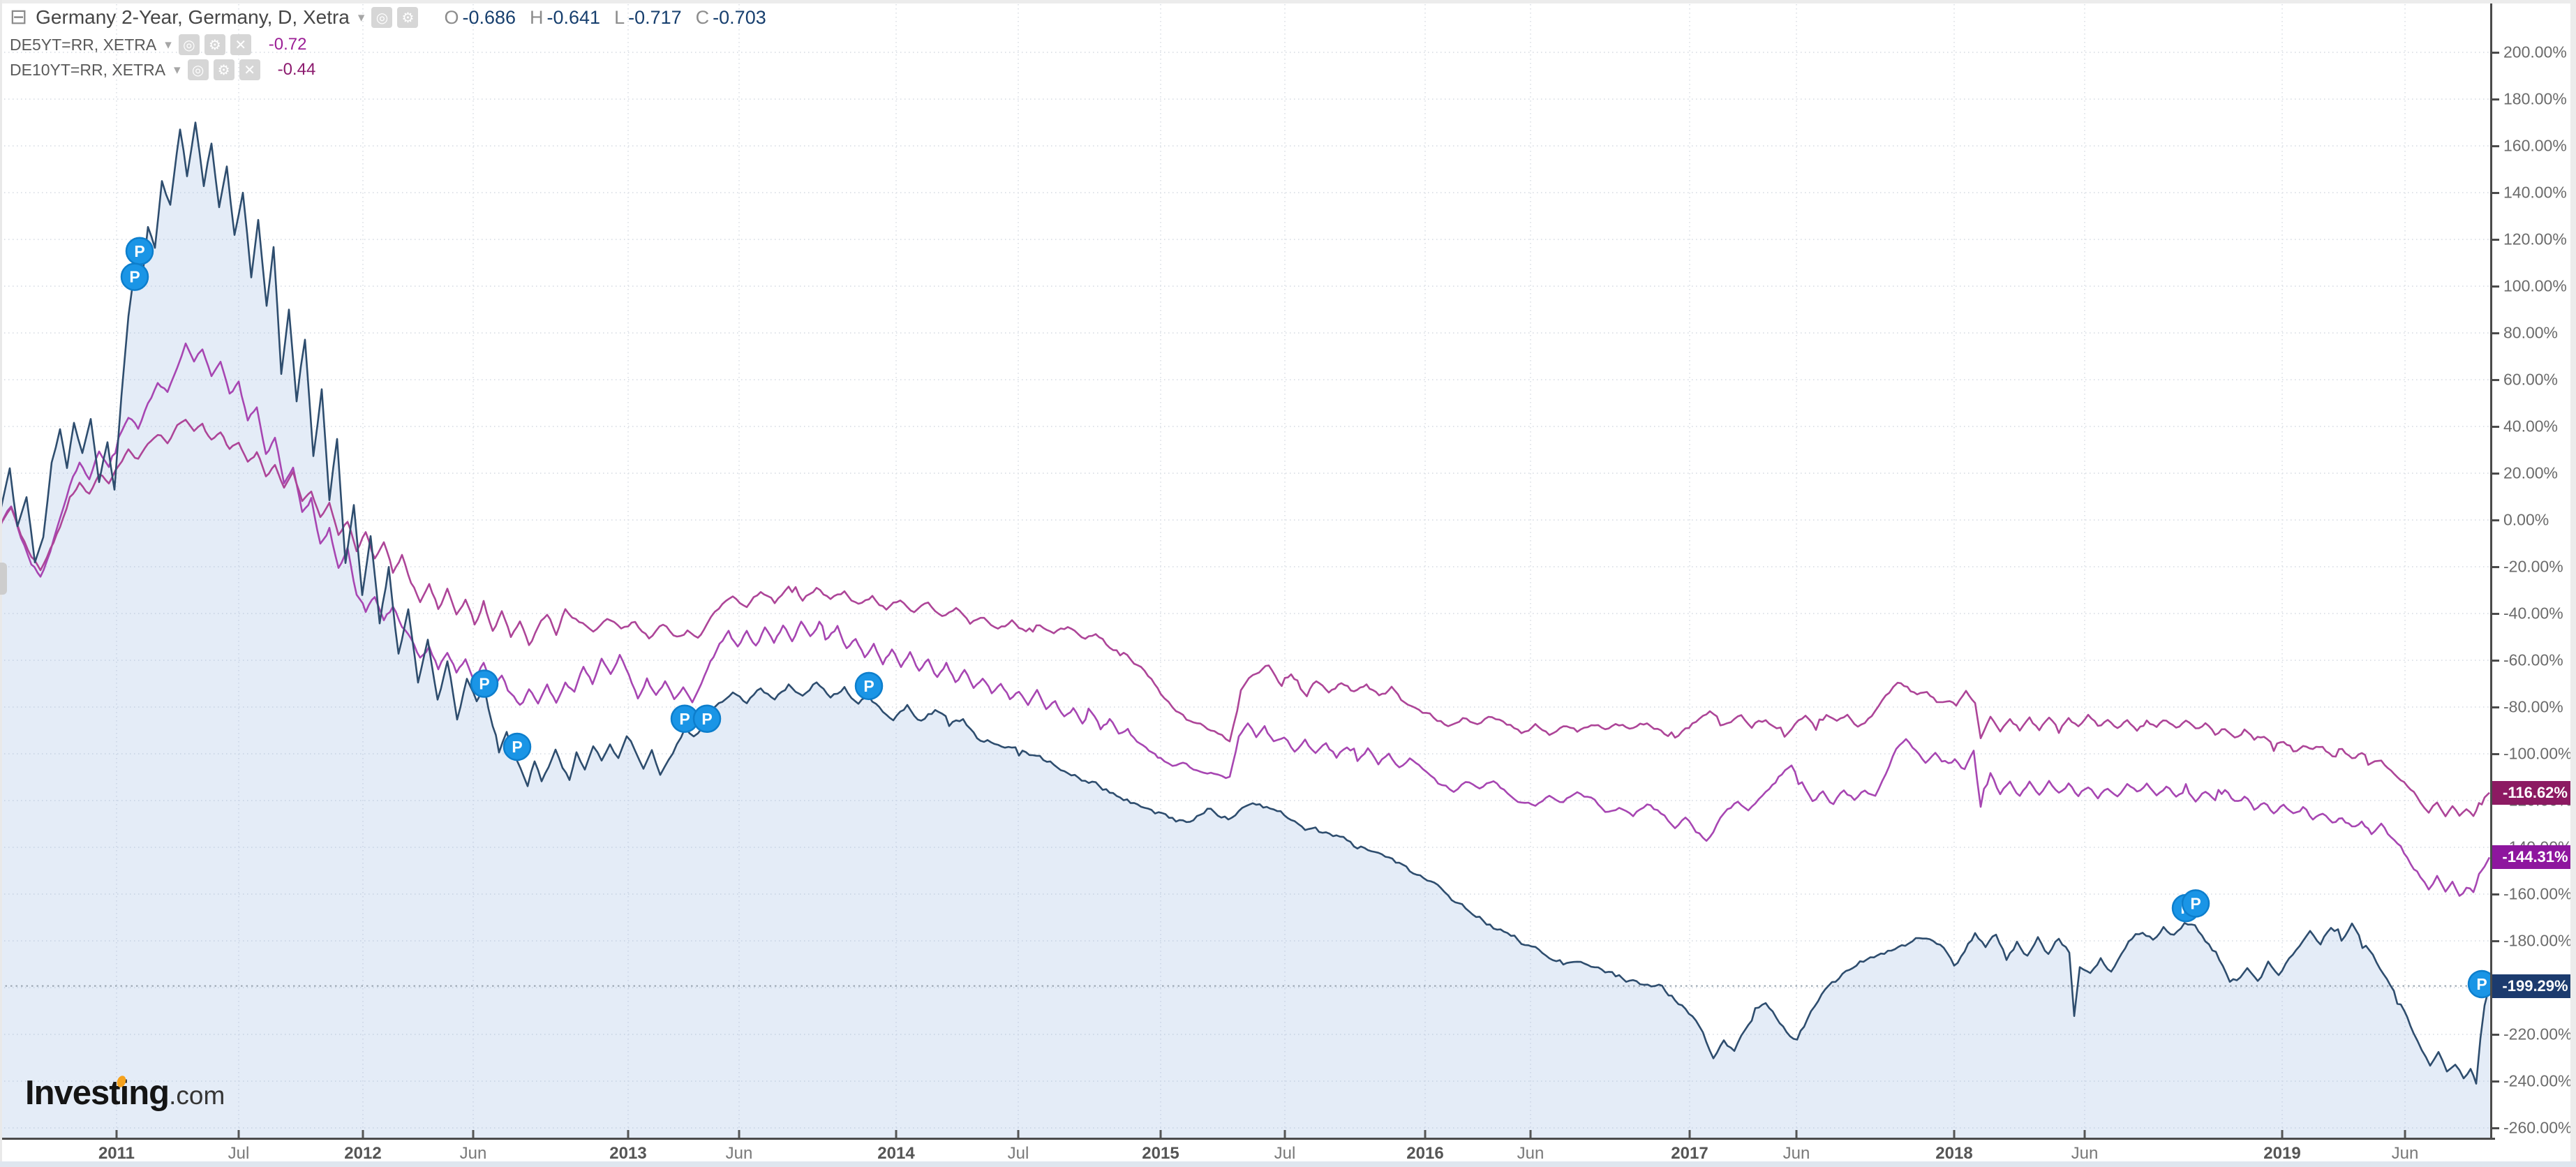 The image size is (2576, 1167). I want to click on price-axis-label: 20.00%, so click(2531, 473).